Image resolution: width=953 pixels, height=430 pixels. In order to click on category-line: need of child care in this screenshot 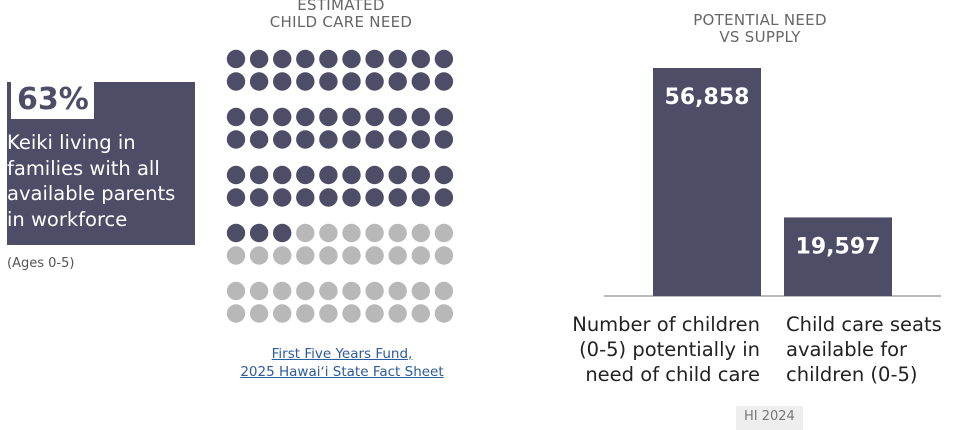, I will do `click(672, 374)`.